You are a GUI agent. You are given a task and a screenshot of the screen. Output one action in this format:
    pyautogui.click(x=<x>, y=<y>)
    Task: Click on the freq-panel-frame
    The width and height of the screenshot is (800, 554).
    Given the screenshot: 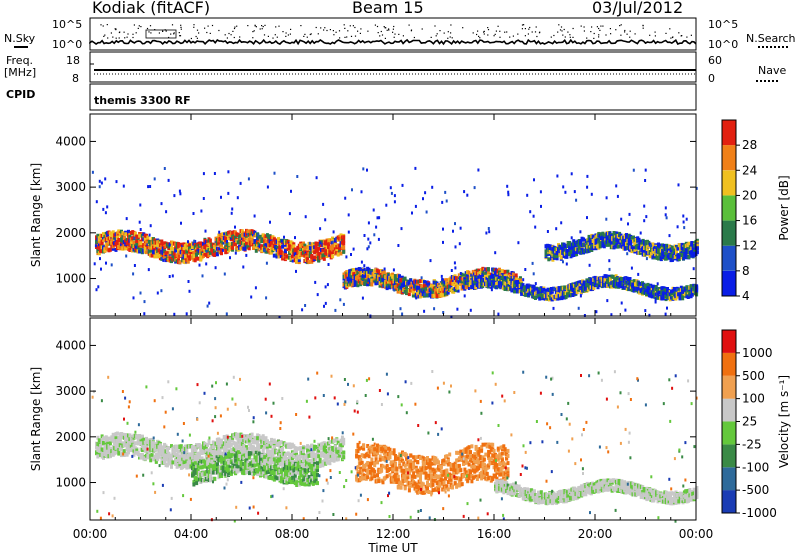 What is the action you would take?
    pyautogui.click(x=393, y=67)
    